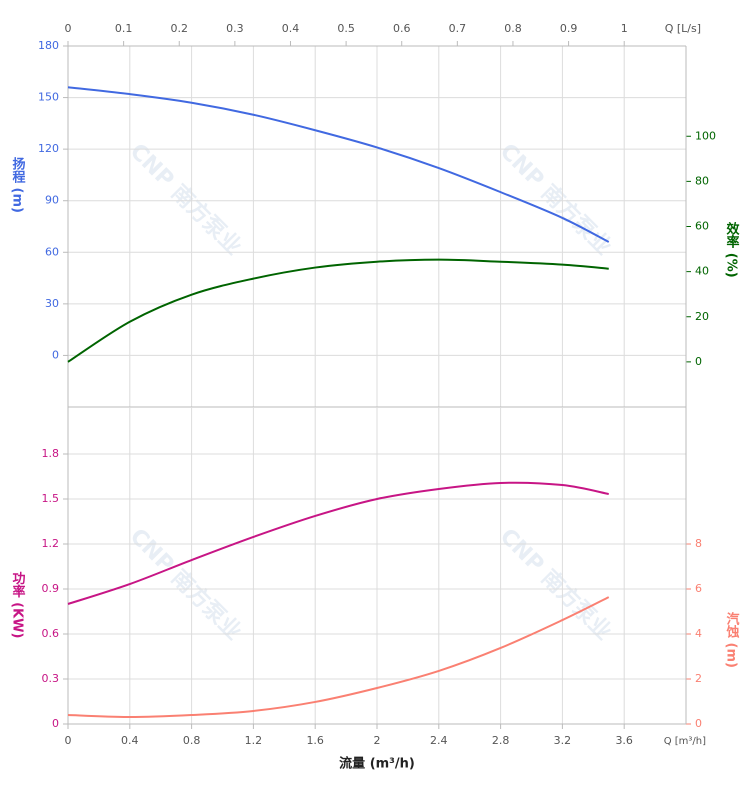 The height and width of the screenshot is (797, 752). Describe the element at coordinates (51, 588) in the screenshot. I see `y-tick-label: 0.9` at that location.